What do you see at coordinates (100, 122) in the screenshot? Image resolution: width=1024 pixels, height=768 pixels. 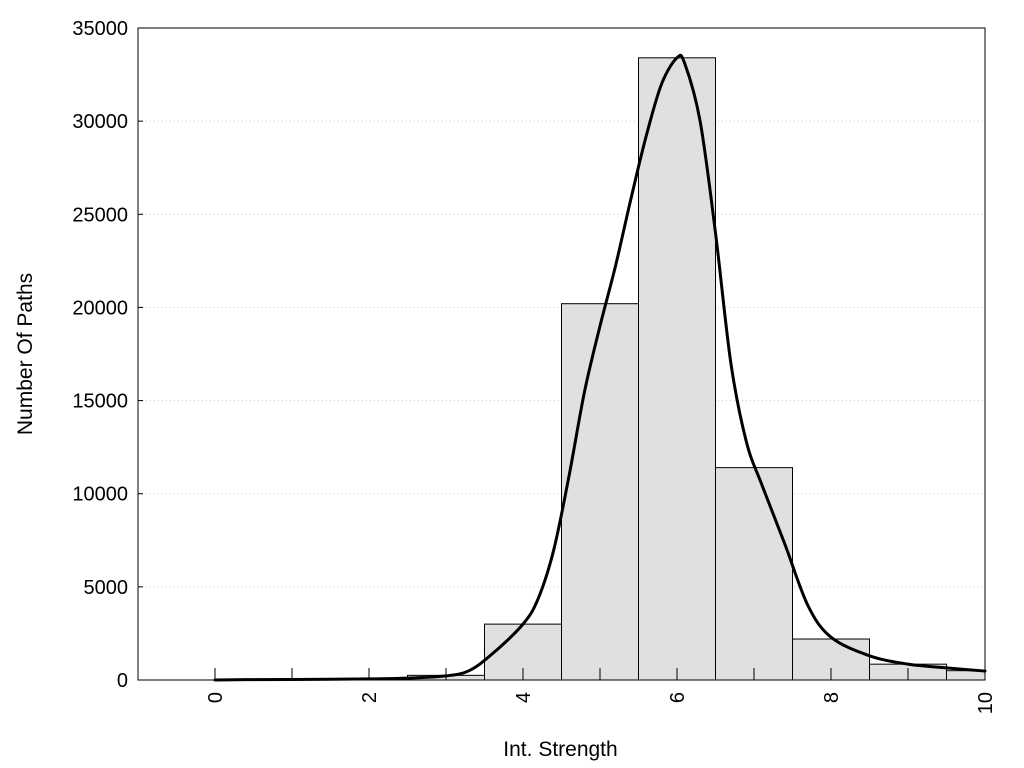 I see `y-tick-label-6: 30000` at bounding box center [100, 122].